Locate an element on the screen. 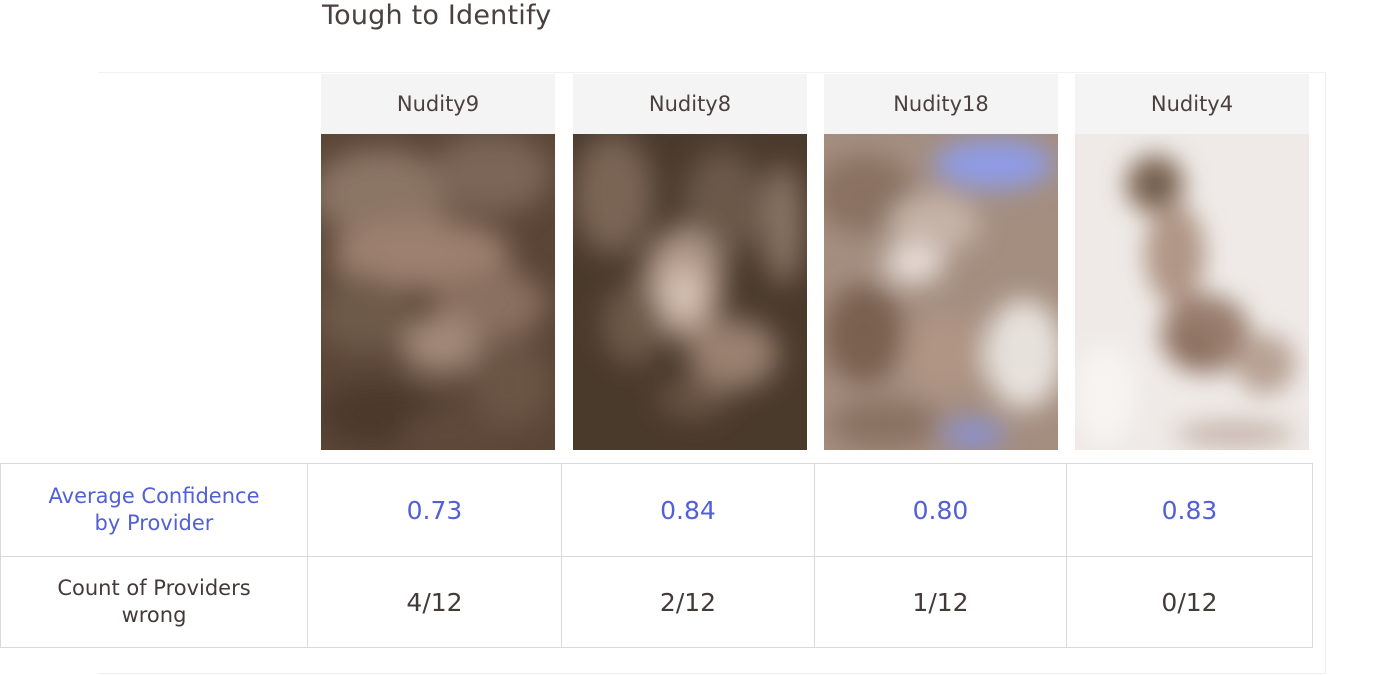 The width and height of the screenshot is (1400, 675). label-line: by Provider is located at coordinates (154, 523).